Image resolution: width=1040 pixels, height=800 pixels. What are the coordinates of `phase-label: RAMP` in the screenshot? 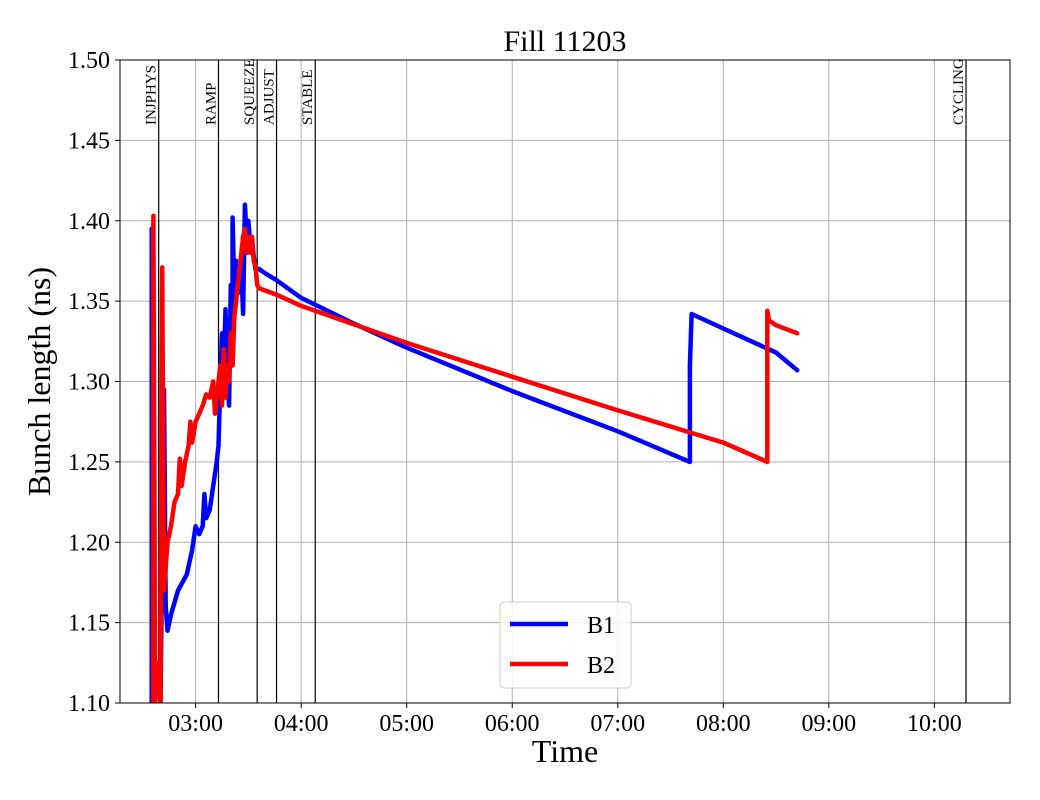 It's located at (211, 103).